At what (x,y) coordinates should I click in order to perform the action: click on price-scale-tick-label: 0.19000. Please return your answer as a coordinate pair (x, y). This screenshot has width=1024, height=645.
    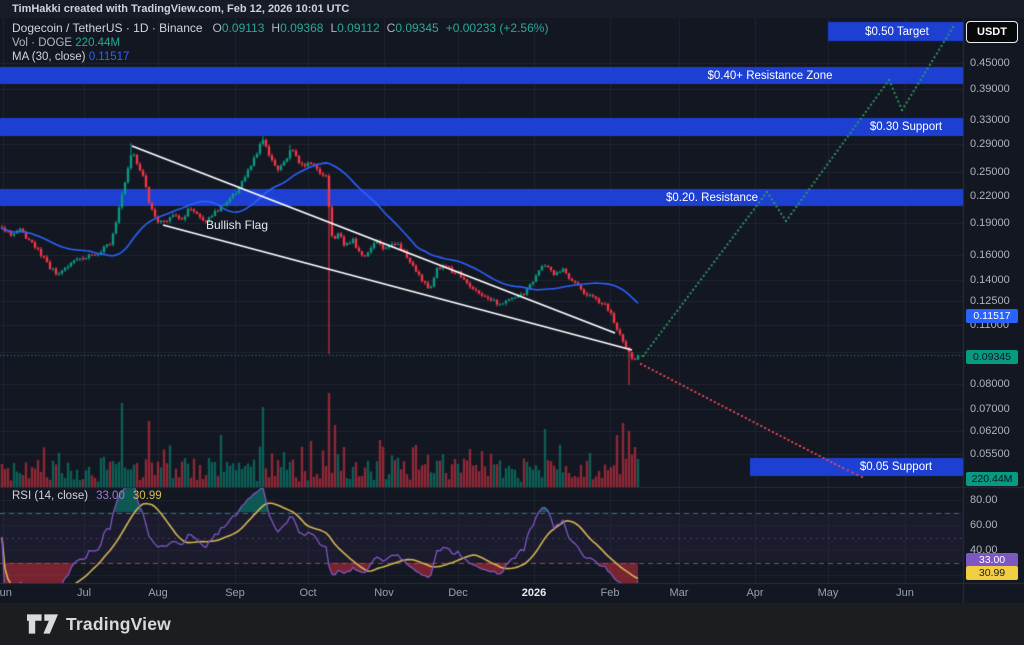
    Looking at the image, I should click on (990, 222).